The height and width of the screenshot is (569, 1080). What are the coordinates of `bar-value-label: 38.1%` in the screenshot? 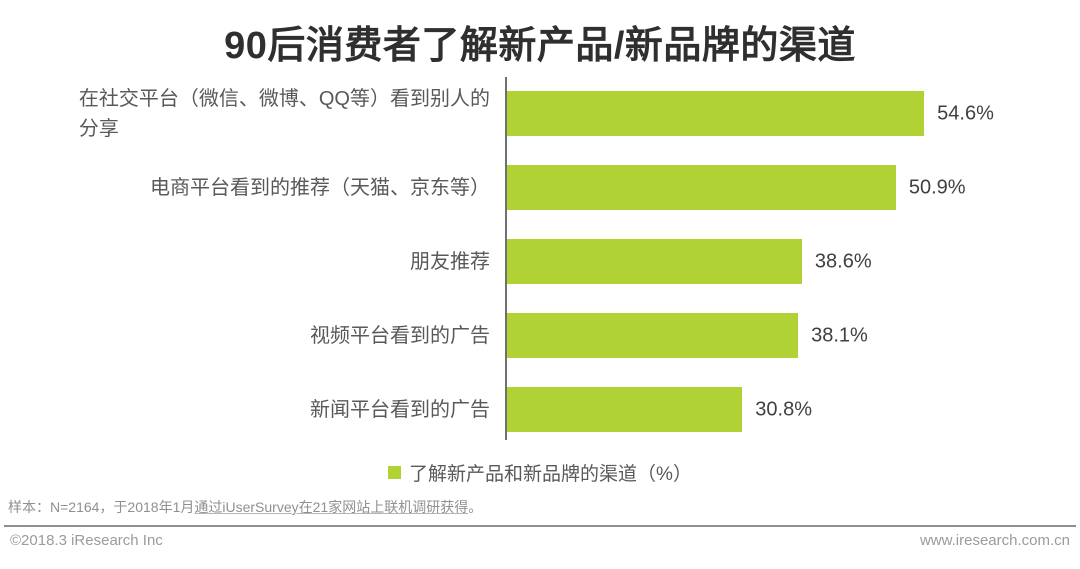 It's located at (839, 335).